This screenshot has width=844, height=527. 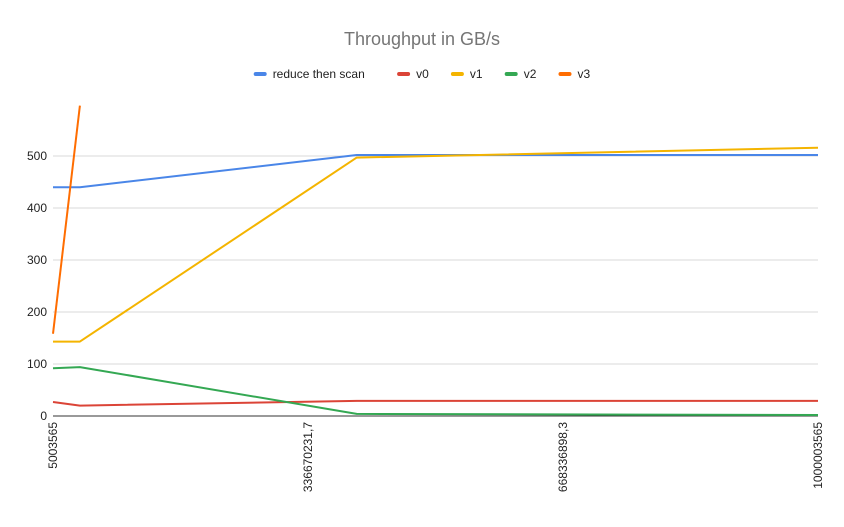 What do you see at coordinates (520, 74) in the screenshot?
I see `legend-item: v2` at bounding box center [520, 74].